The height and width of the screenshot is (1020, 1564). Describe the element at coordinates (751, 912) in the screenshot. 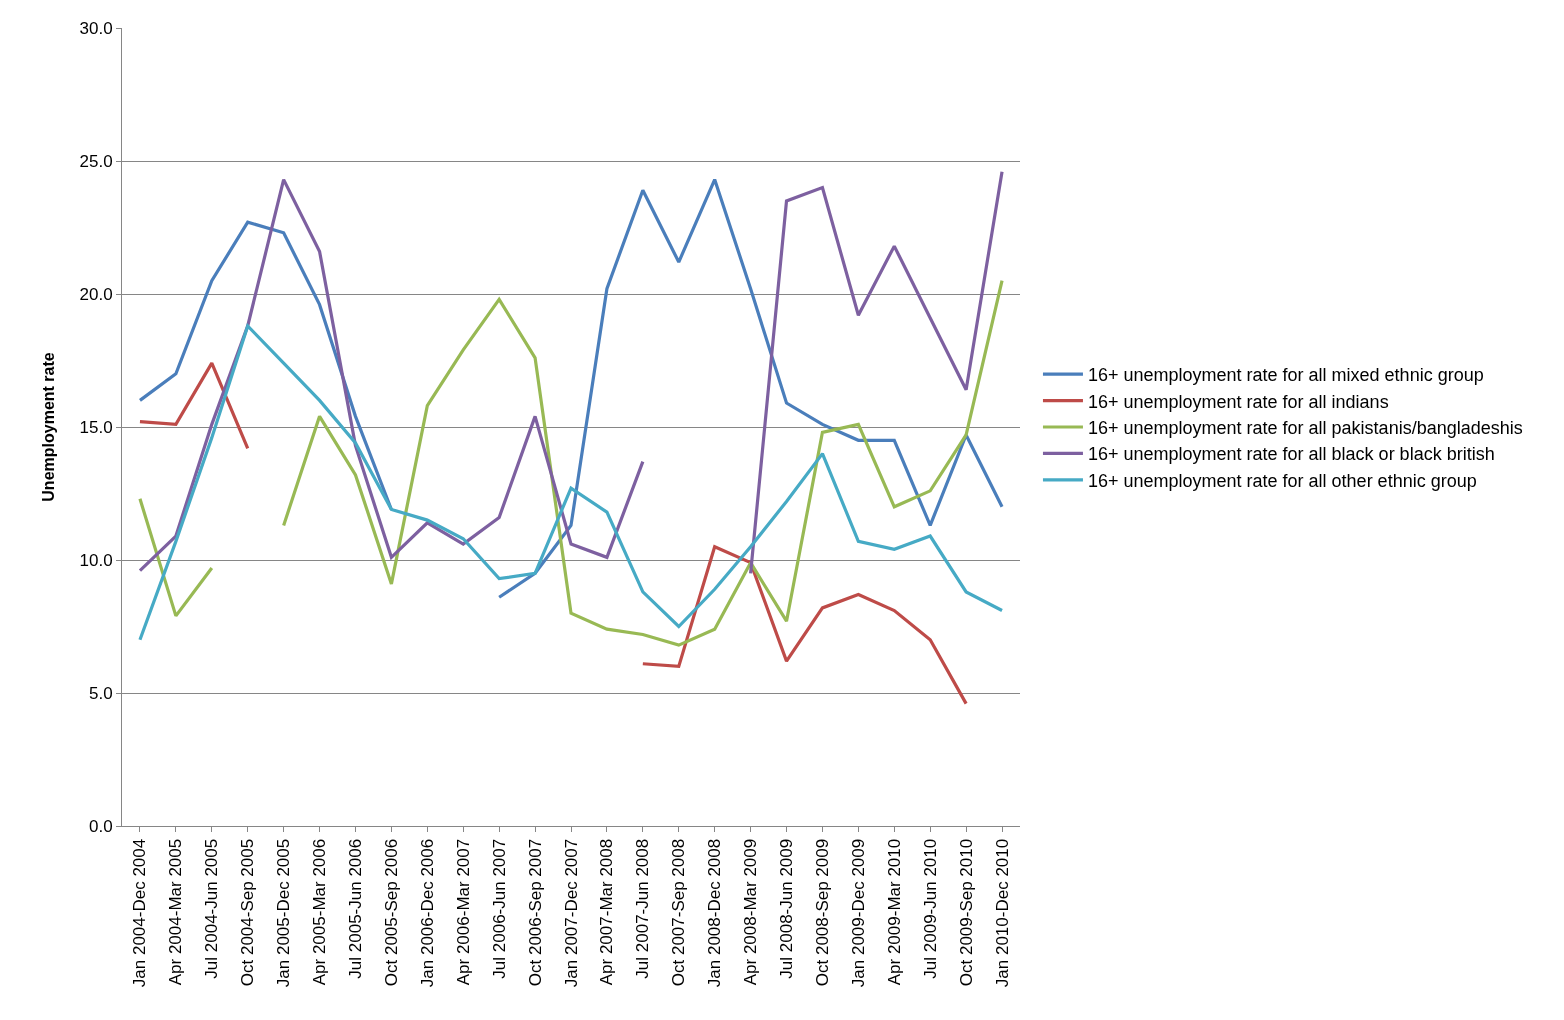

I see `x-tick-label: Apr 2008-Mar 2009` at that location.